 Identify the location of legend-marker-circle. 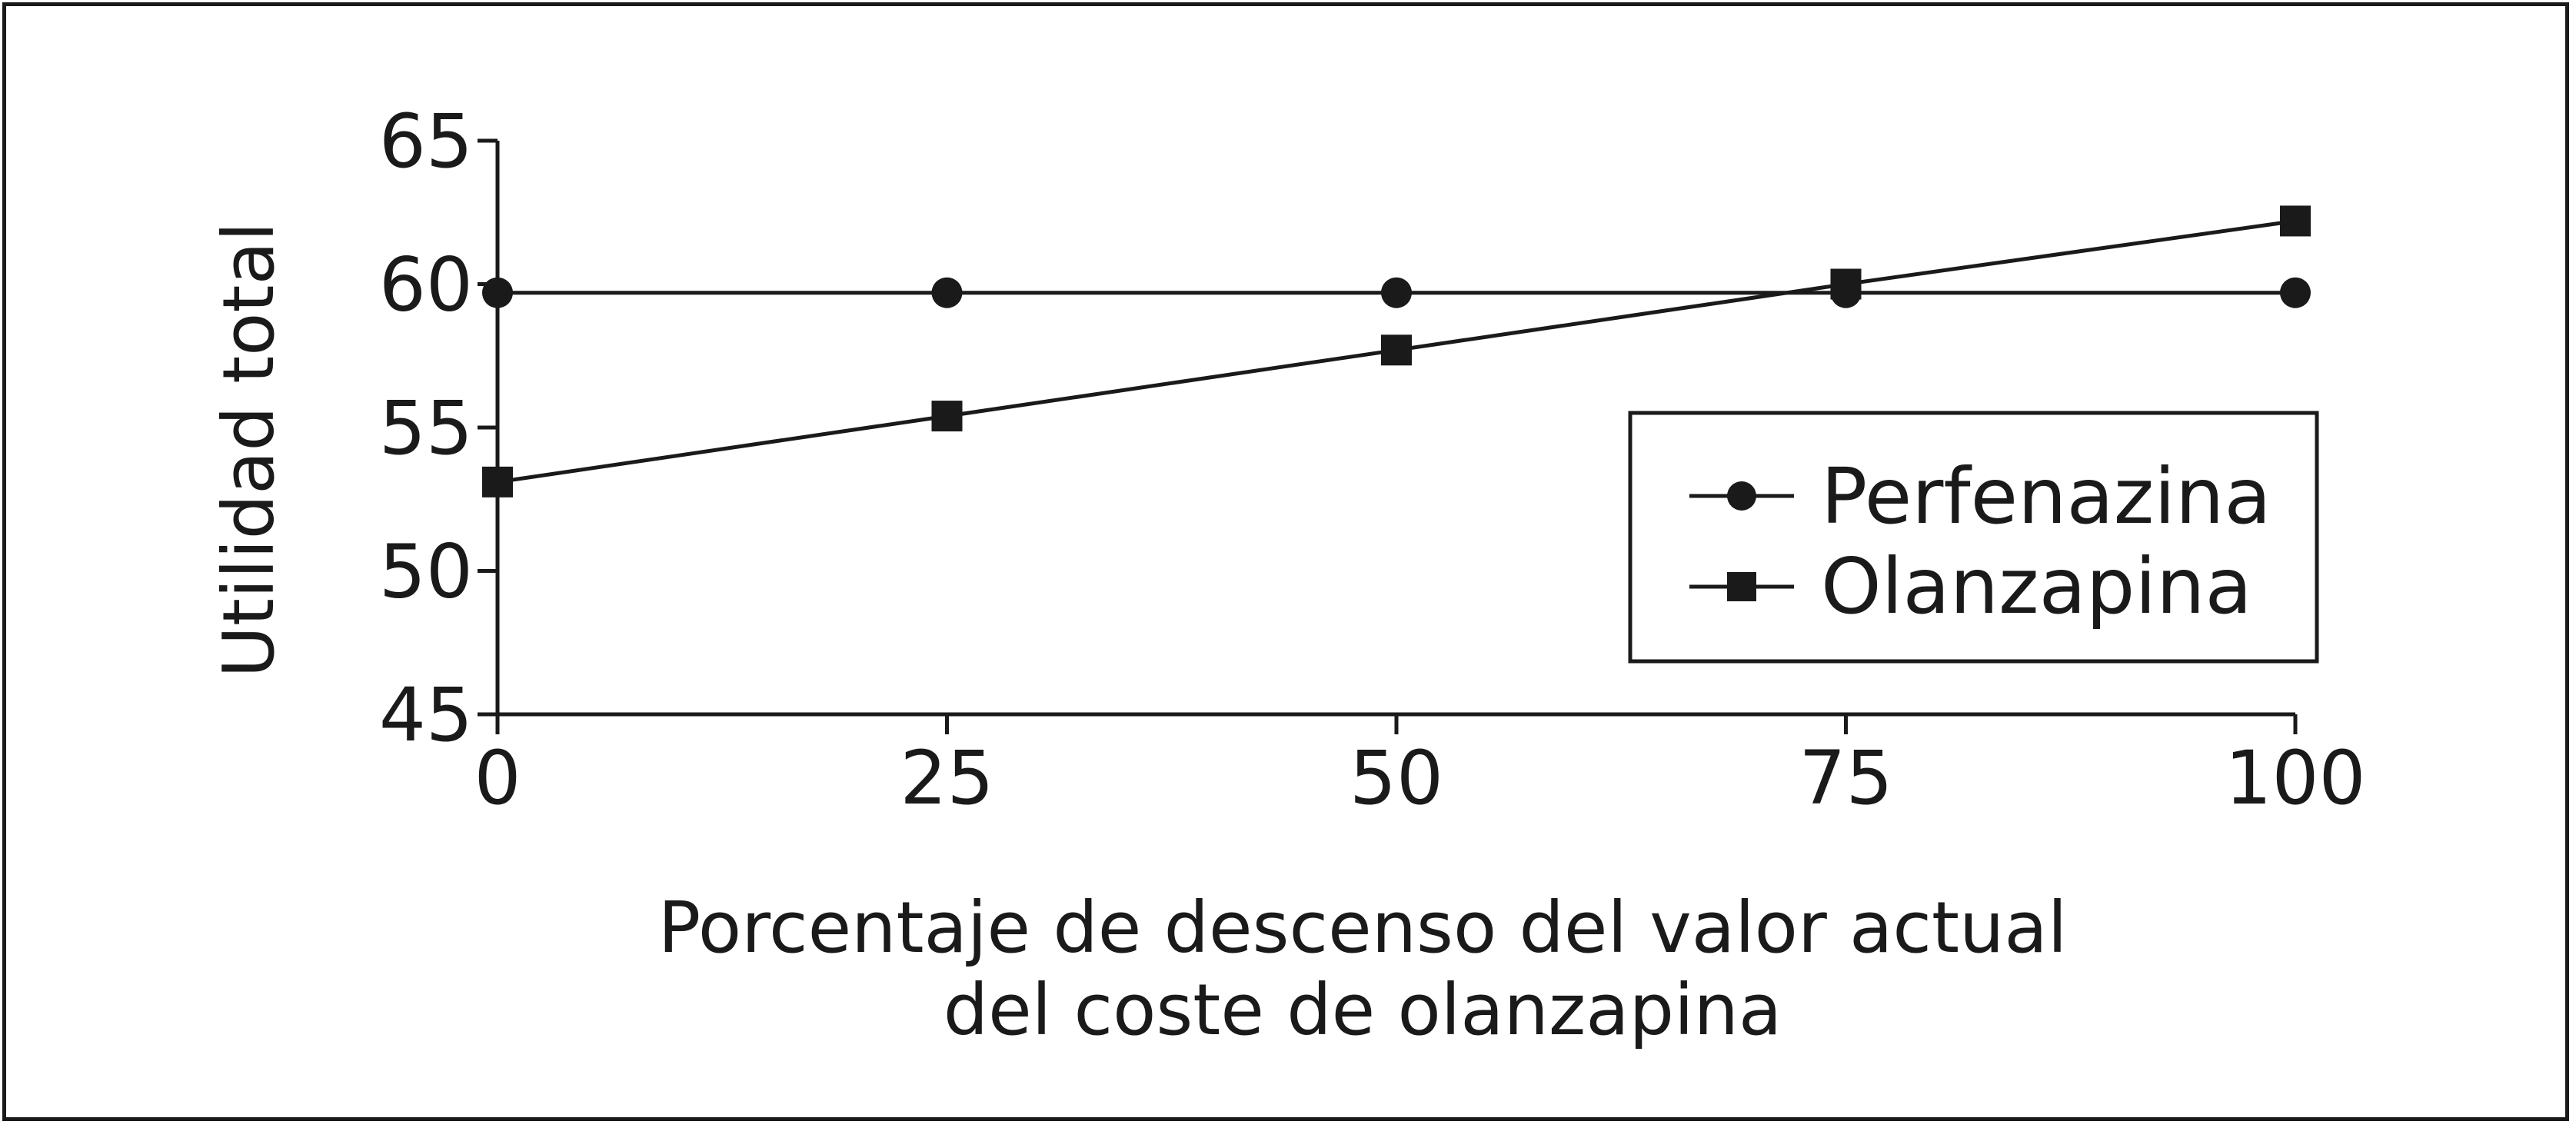
(1741, 496).